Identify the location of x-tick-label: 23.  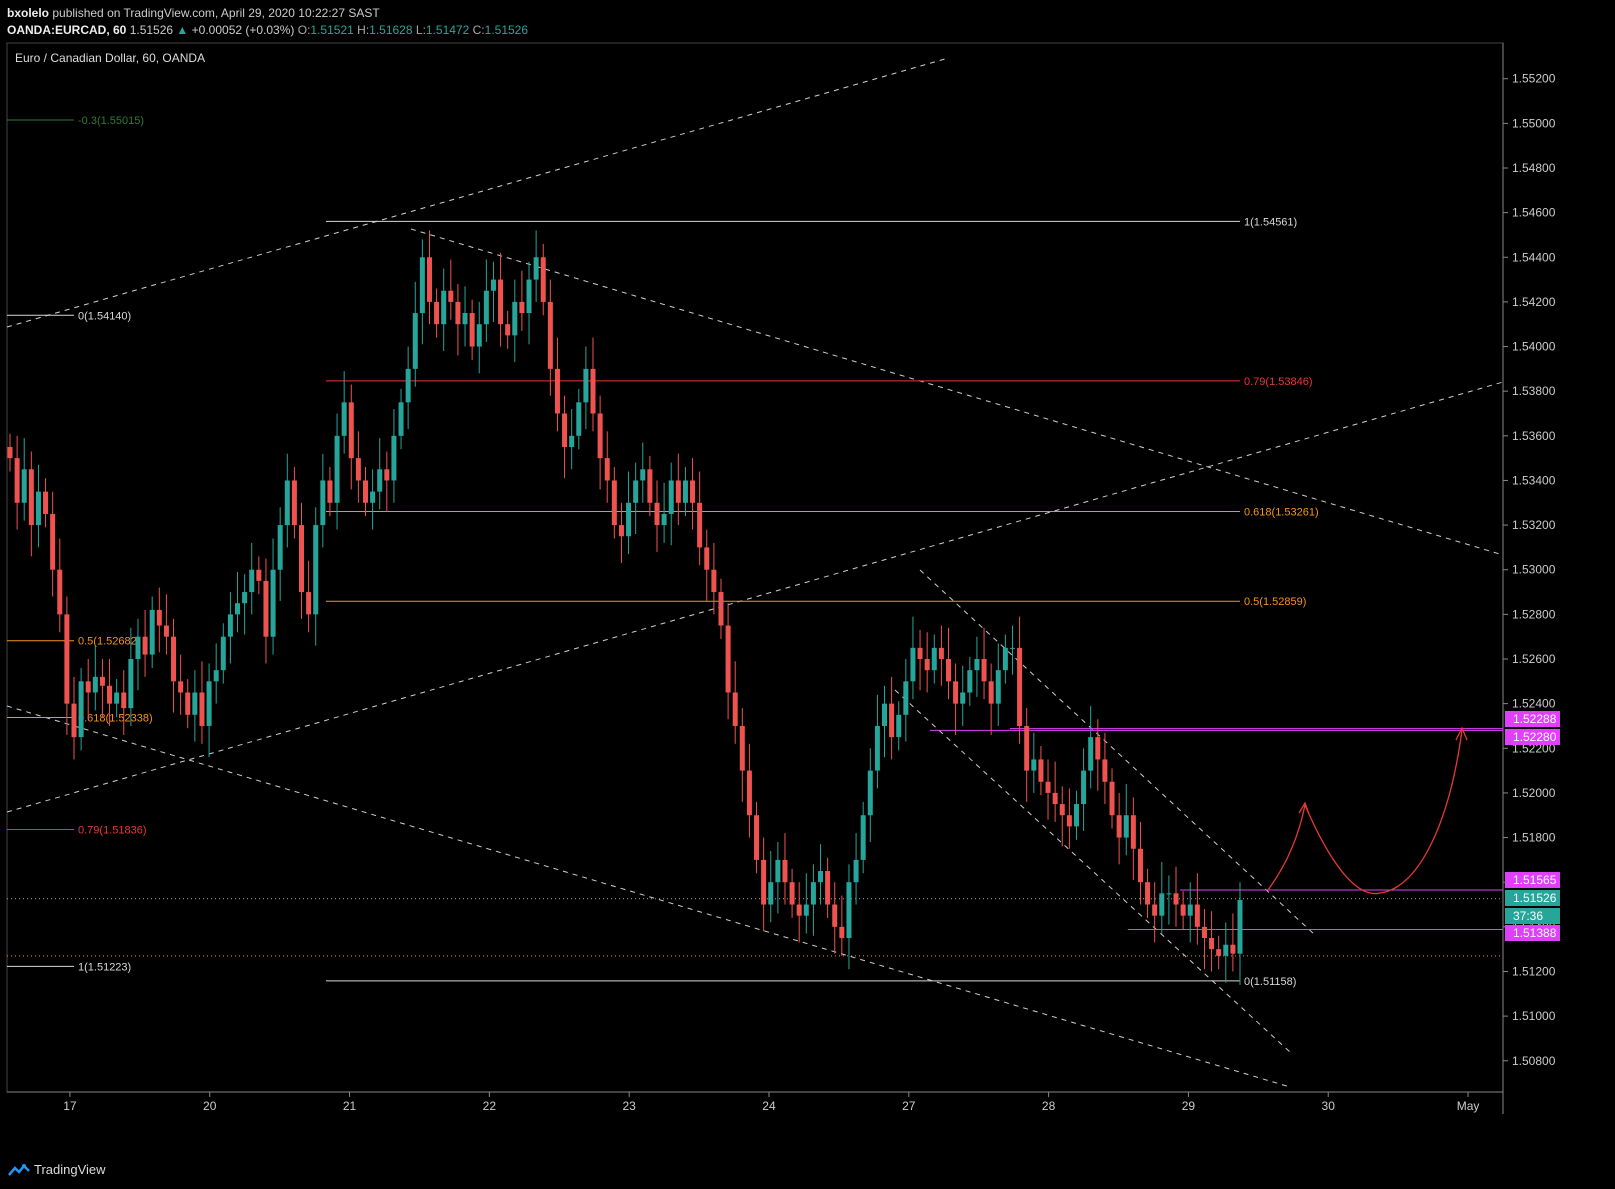
(629, 1106).